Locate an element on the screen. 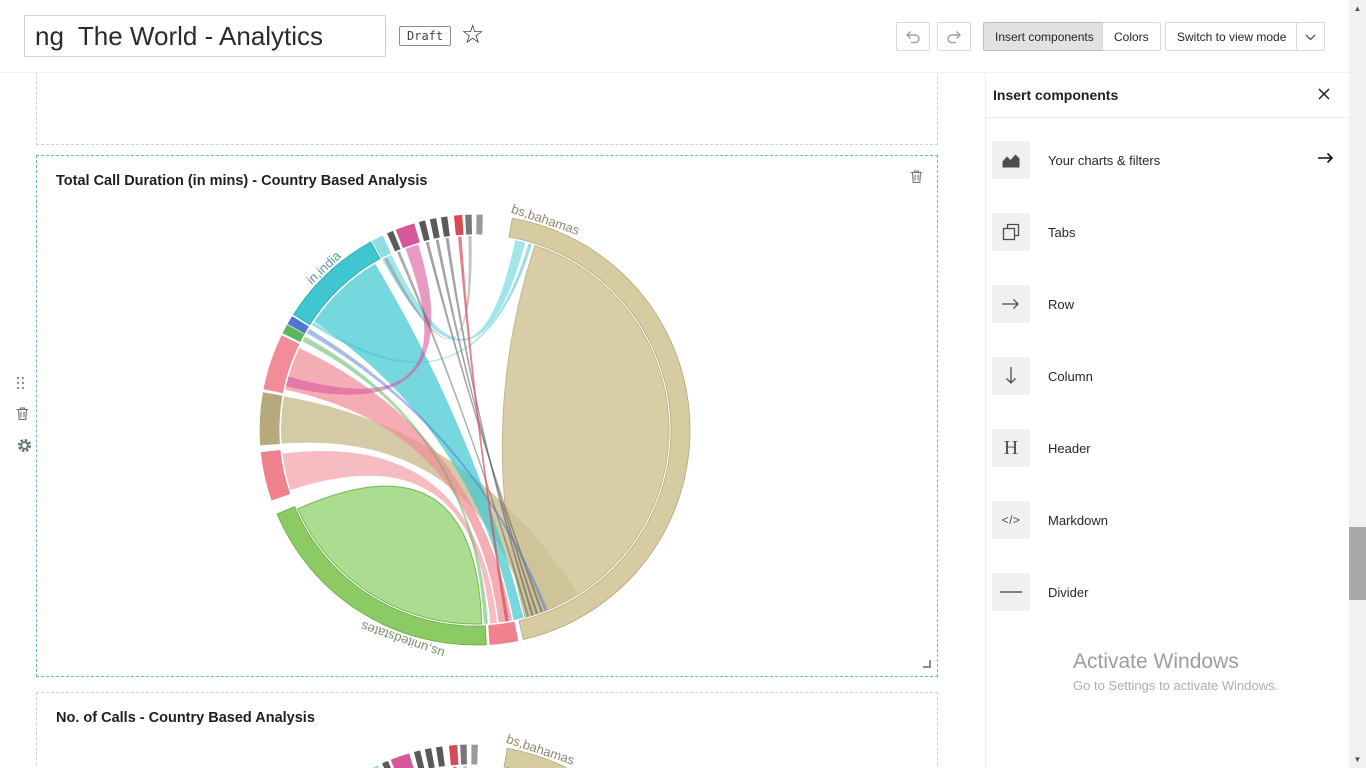 Image resolution: width=1366 pixels, height=768 pixels. scrollbar-thumb is located at coordinates (1357, 563).